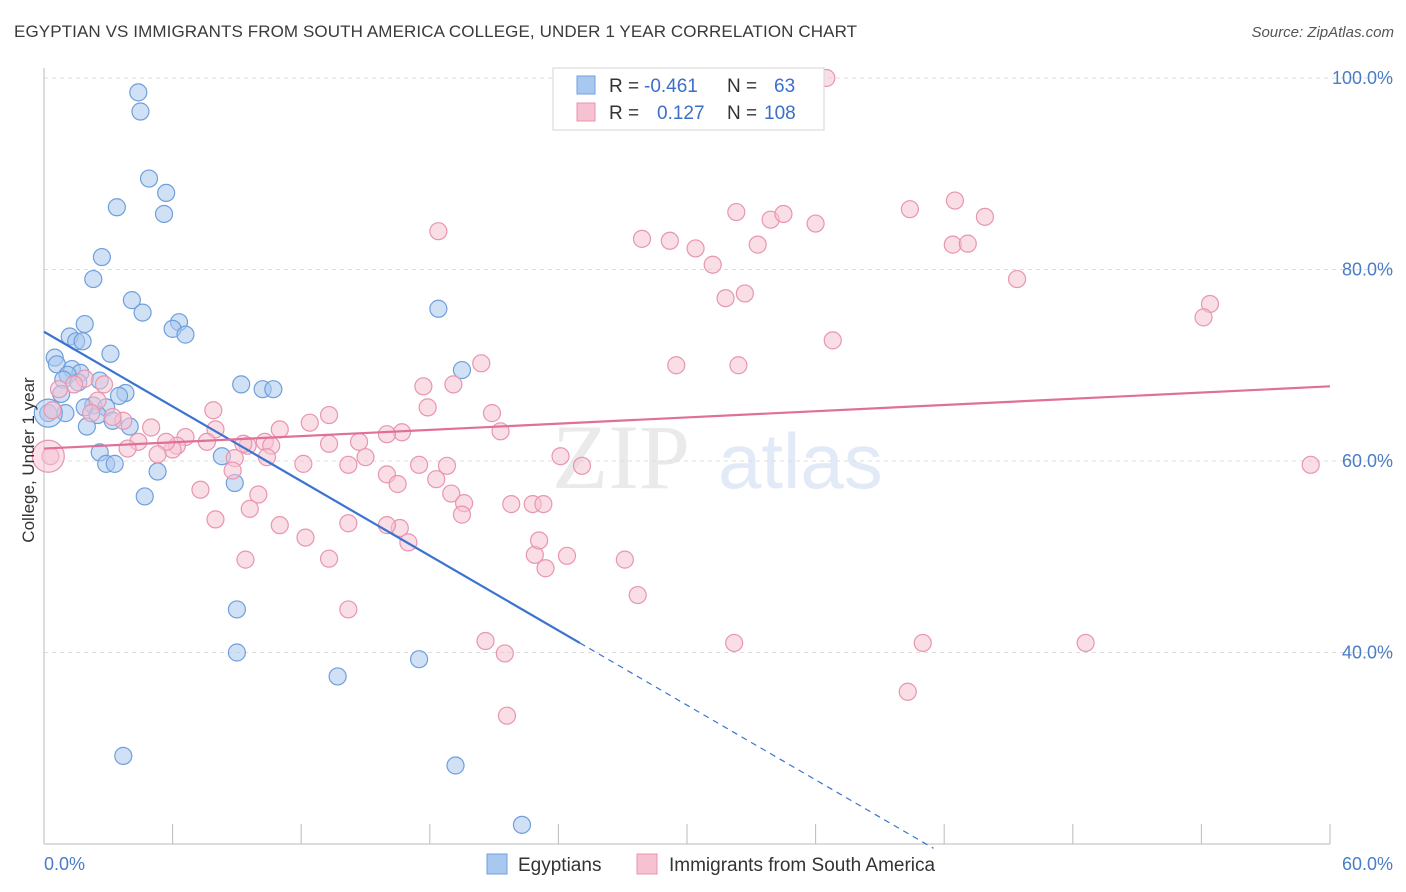 This screenshot has height=892, width=1406. What do you see at coordinates (681, 113) in the screenshot?
I see `legend-r-value-imm: 0.127` at bounding box center [681, 113].